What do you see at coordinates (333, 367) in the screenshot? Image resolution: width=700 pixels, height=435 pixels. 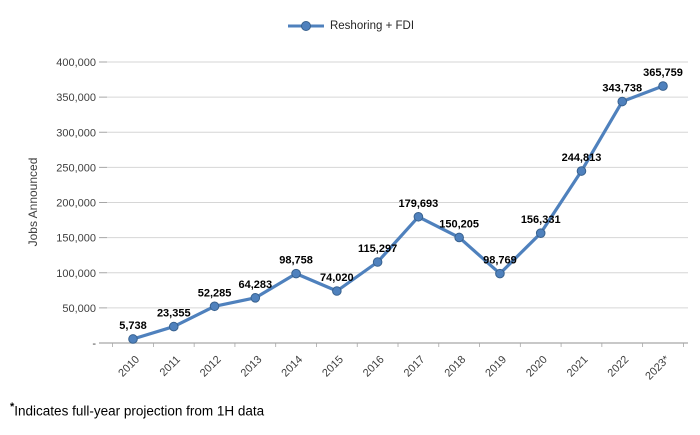 I see `svg-text: 2015` at bounding box center [333, 367].